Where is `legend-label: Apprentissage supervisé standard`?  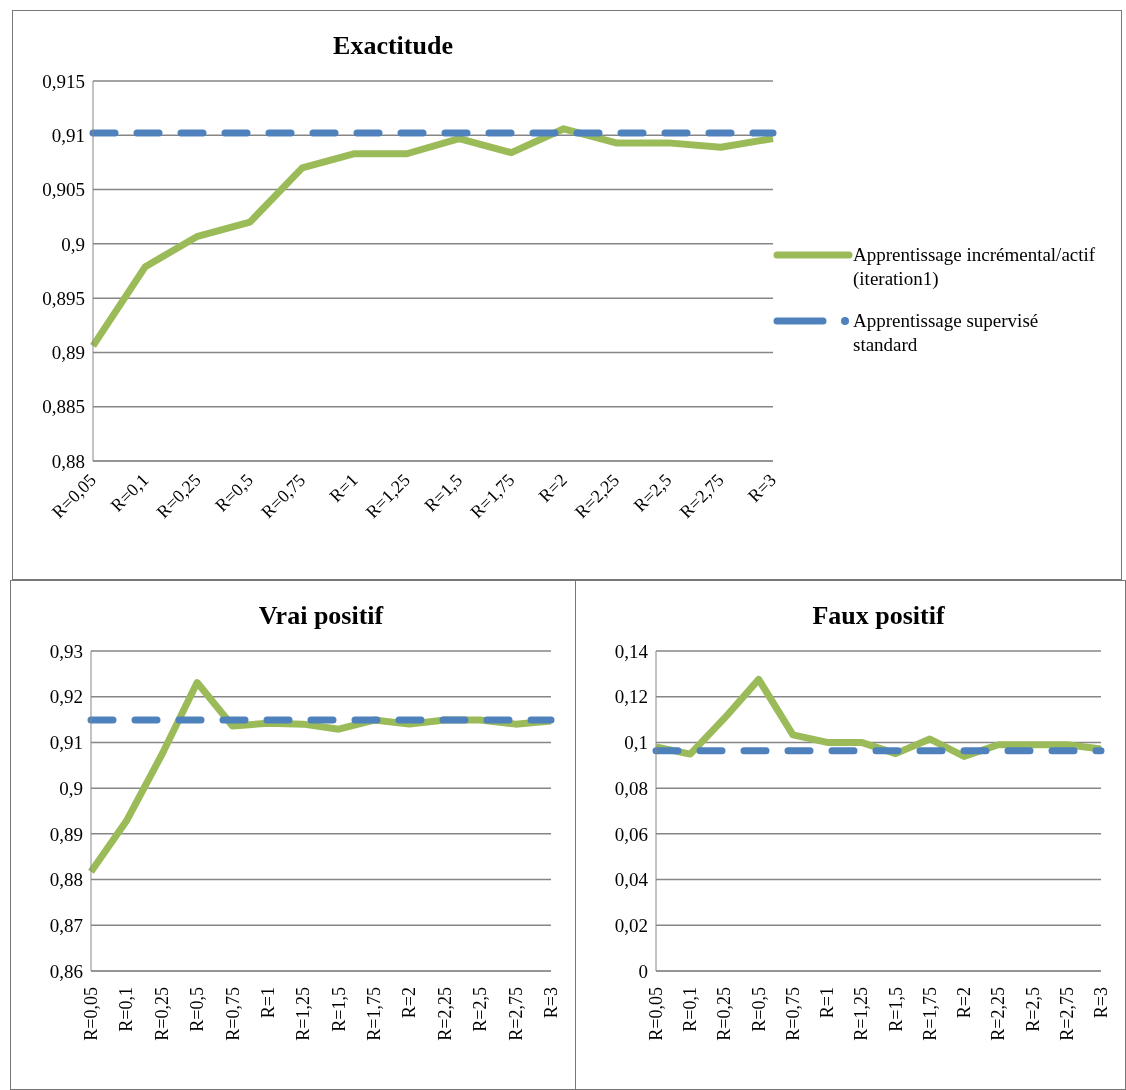
legend-label: Apprentissage supervisé standard is located at coordinates (946, 332).